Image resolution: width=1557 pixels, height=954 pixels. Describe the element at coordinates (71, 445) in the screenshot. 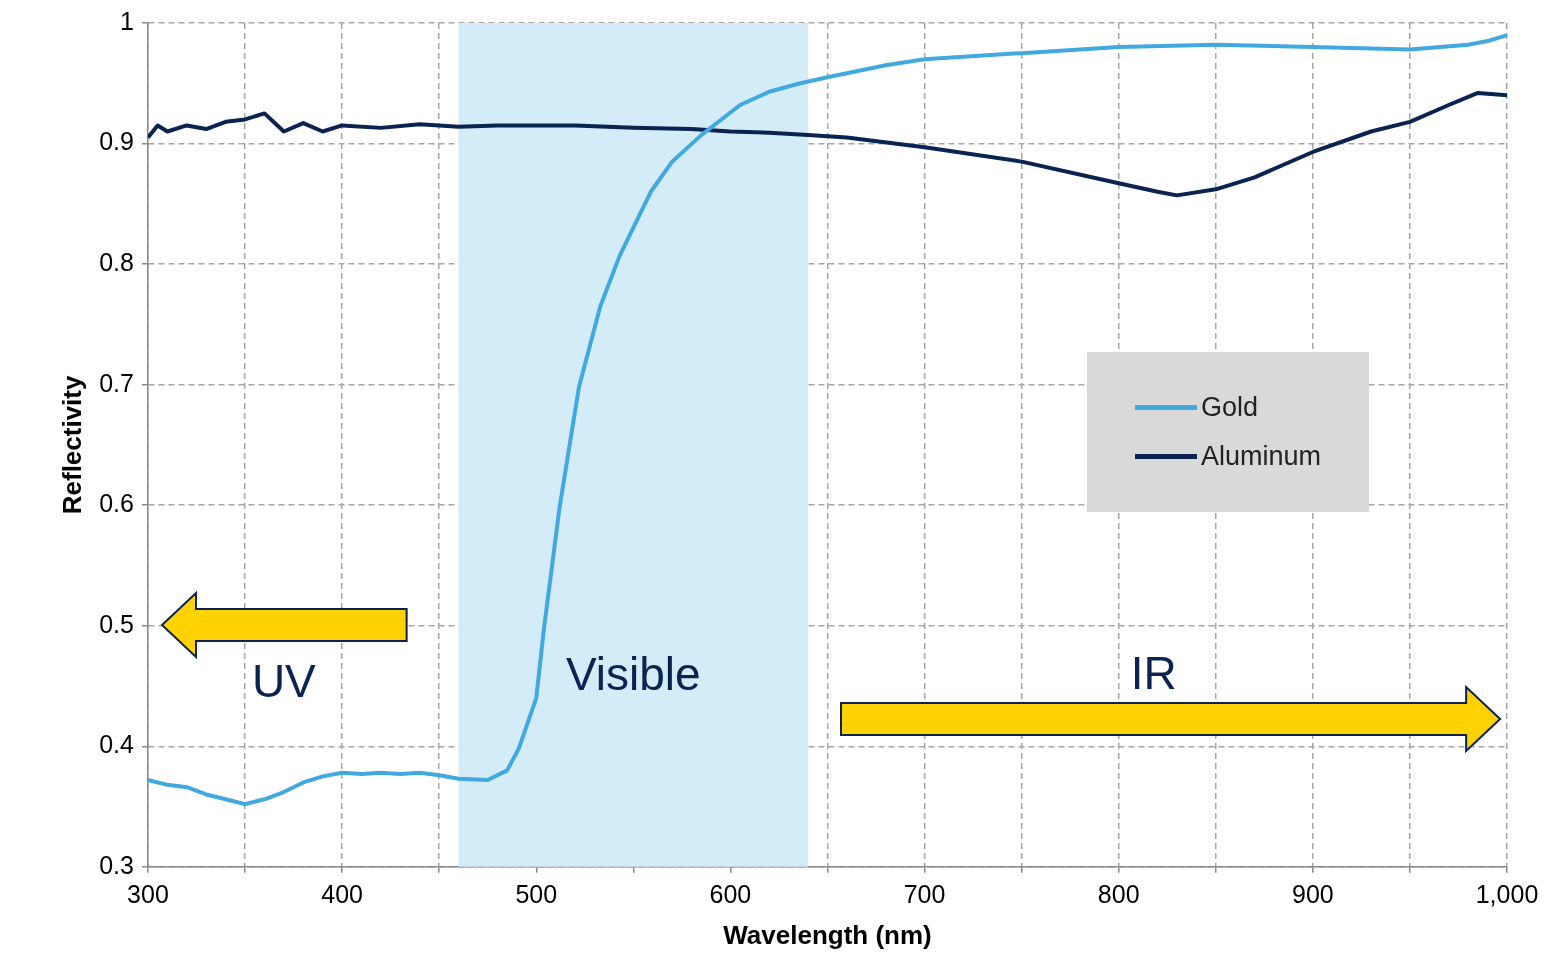

I see `y-axis-title: Reflectivity` at that location.